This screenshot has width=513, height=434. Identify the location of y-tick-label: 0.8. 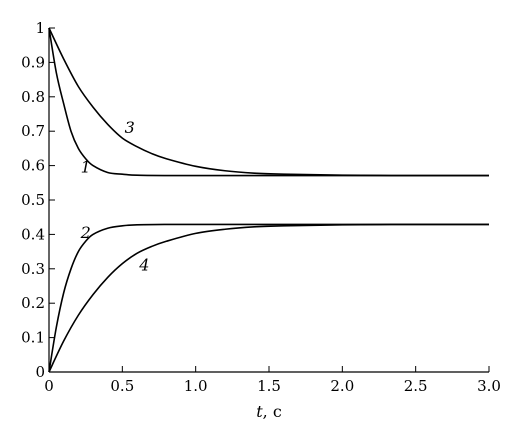
(33, 97).